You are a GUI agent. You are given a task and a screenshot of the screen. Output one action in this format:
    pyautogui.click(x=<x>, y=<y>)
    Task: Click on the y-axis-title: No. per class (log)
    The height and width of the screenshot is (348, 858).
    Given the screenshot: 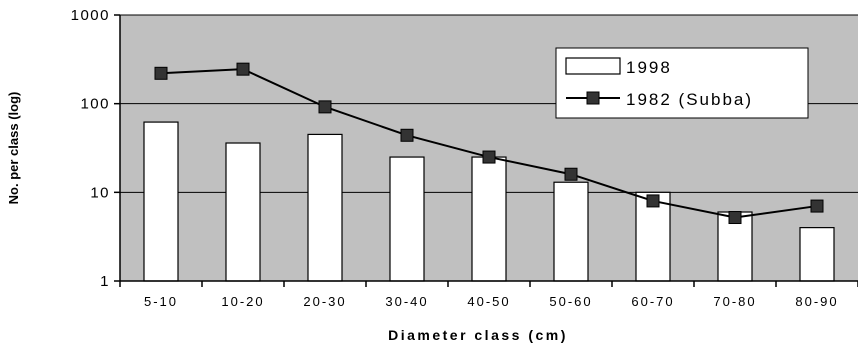 What is the action you would take?
    pyautogui.click(x=13, y=148)
    